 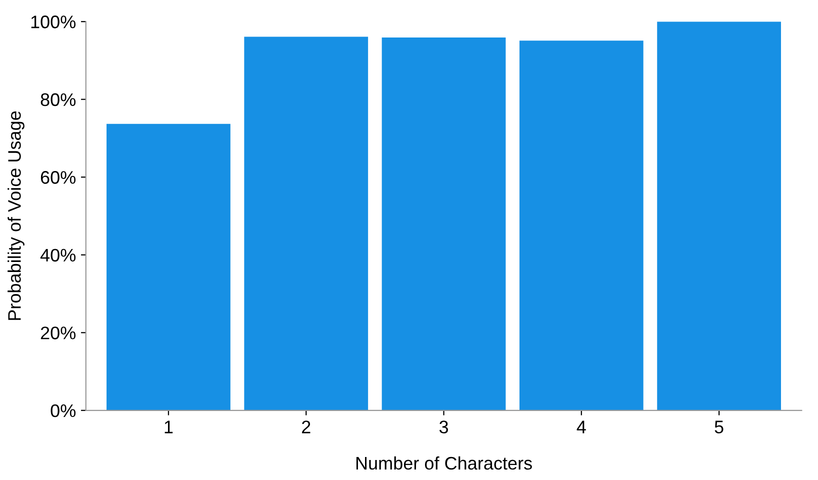 I want to click on x-tick-label: 1, so click(x=168, y=427).